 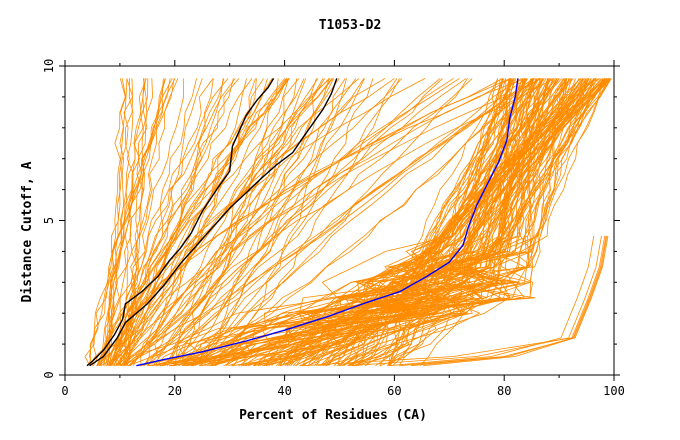 I want to click on y-axis-label: Distance Cutoff, A, so click(x=27, y=231).